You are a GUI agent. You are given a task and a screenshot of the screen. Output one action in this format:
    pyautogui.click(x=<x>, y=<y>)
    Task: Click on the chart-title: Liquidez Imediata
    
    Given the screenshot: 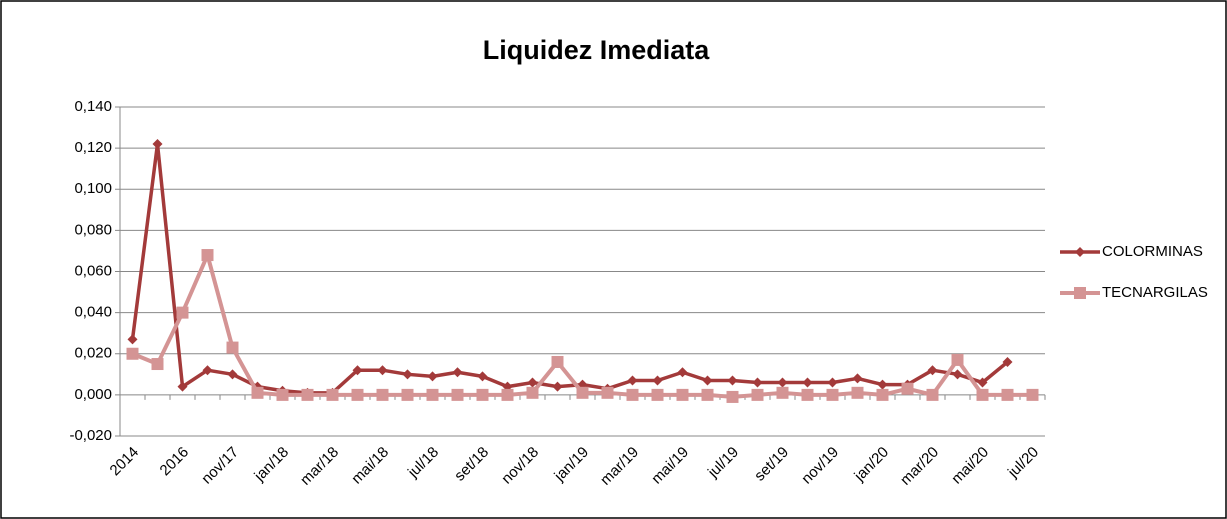 What is the action you would take?
    pyautogui.click(x=597, y=50)
    